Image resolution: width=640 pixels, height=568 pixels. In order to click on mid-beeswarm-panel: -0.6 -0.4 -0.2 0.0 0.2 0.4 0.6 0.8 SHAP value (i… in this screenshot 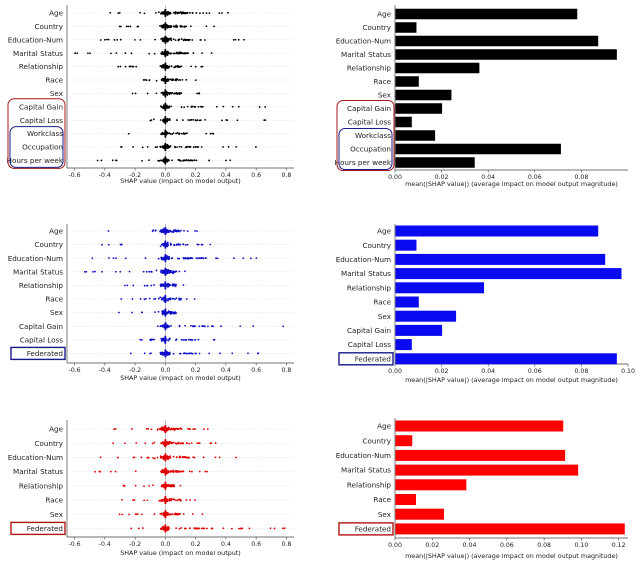, I will do `click(151, 303)`.